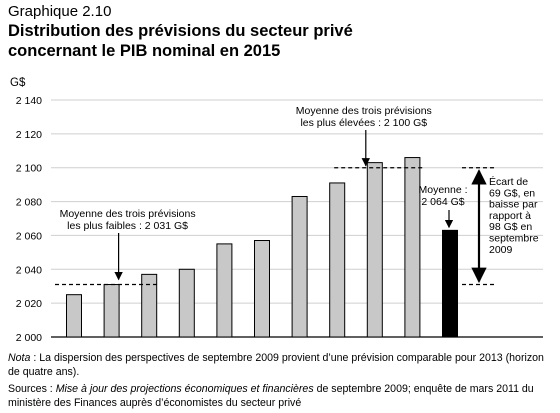 The height and width of the screenshot is (413, 560). I want to click on y-tick-label: 2 080, so click(29, 203).